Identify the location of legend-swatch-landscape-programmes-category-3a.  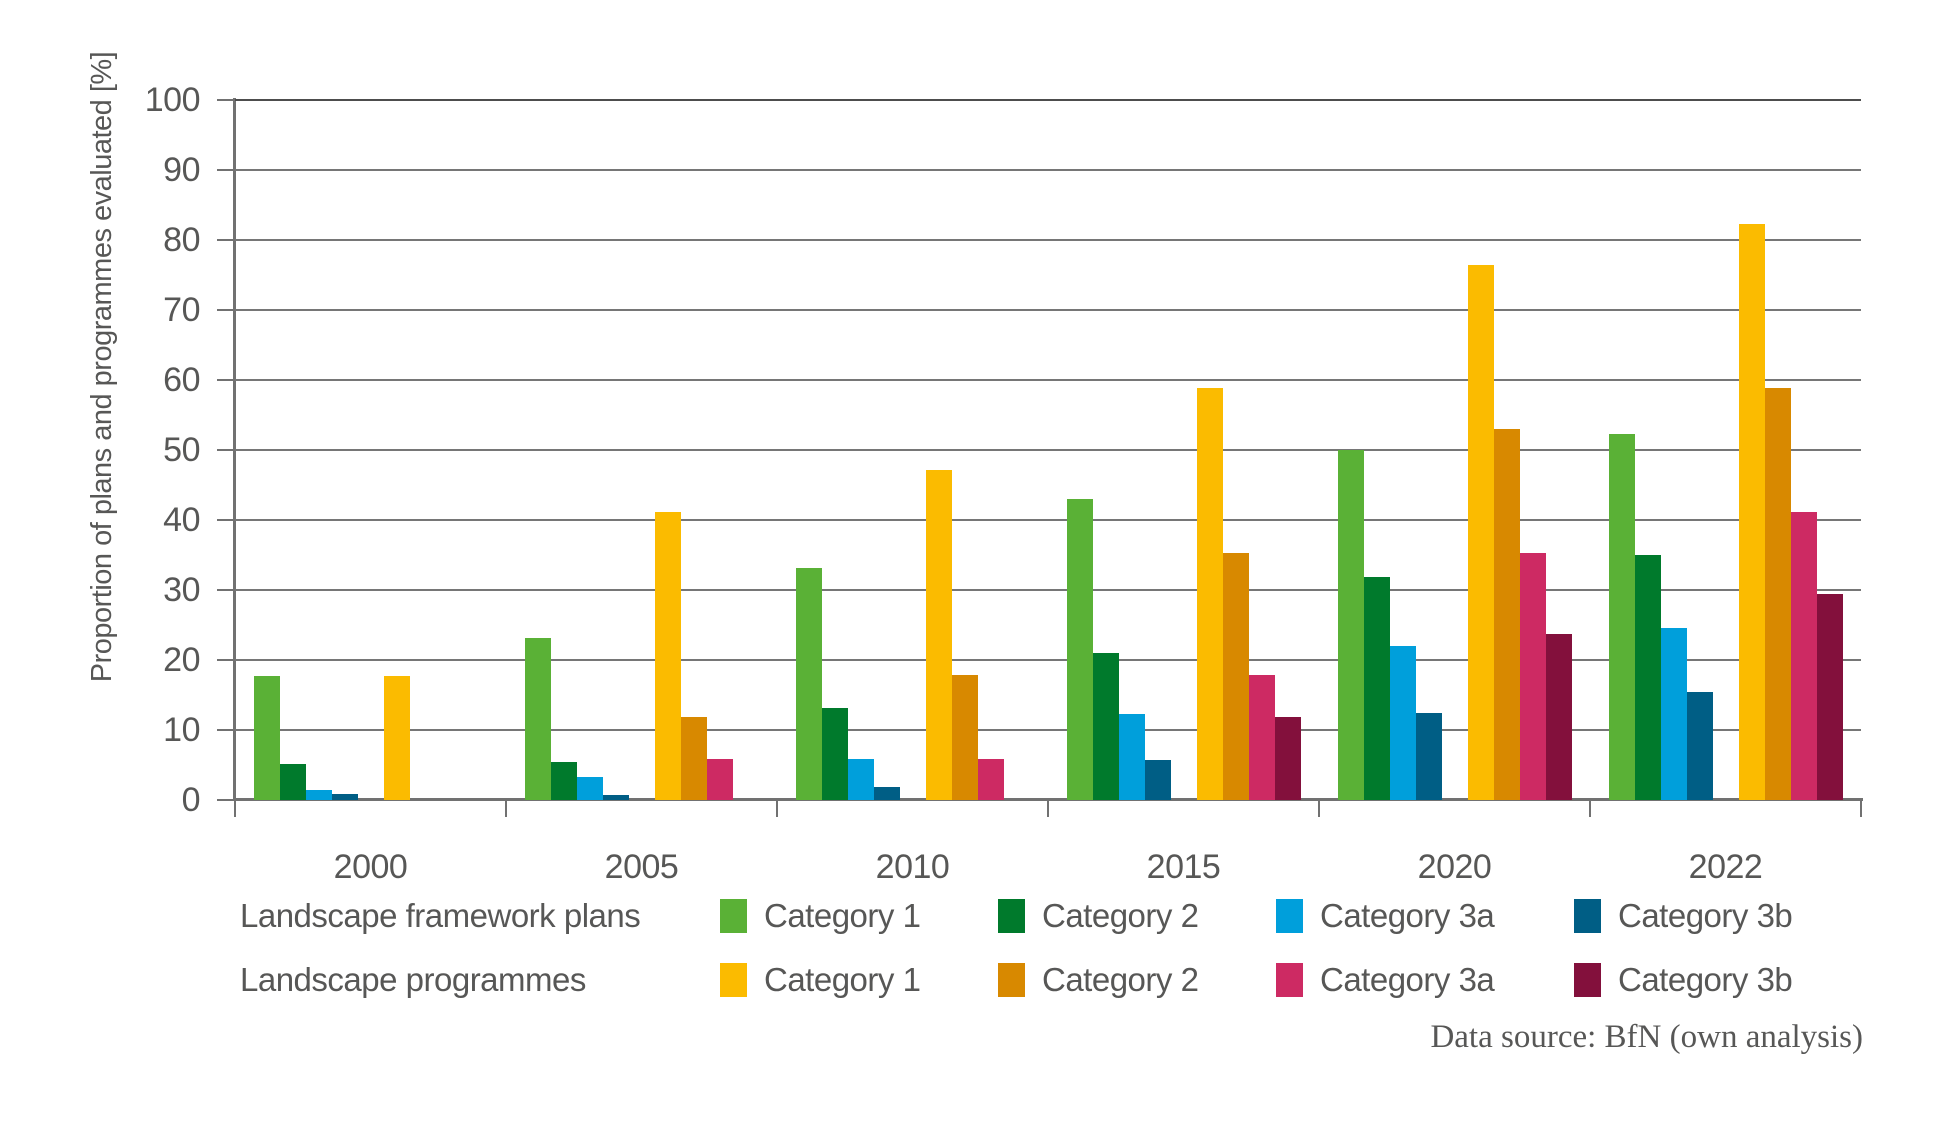
(1289, 980).